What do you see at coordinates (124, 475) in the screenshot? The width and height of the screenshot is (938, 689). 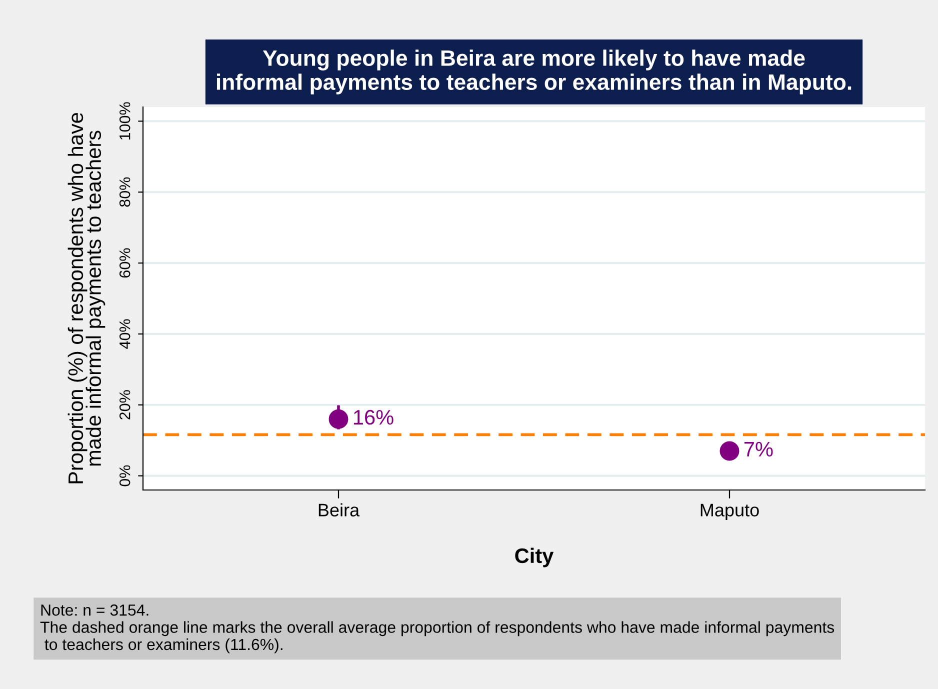 I see `y-tick-label: 0%` at bounding box center [124, 475].